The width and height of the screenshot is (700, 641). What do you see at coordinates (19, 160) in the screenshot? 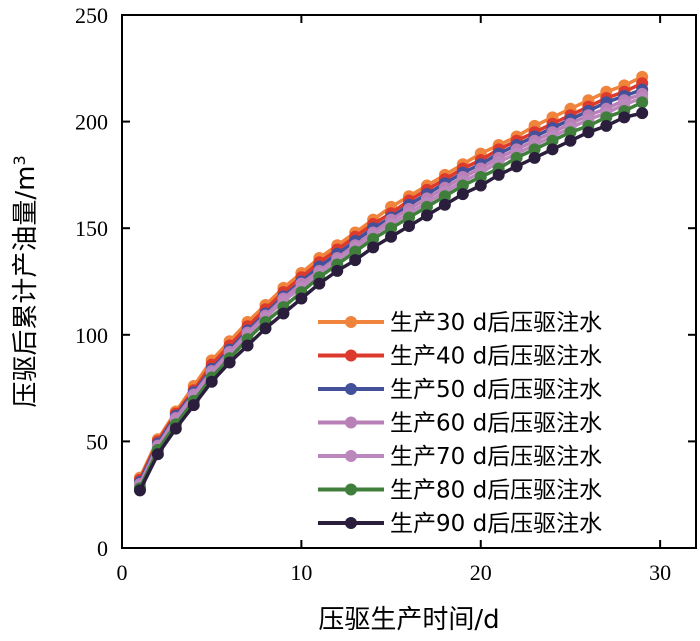
I see `y-axis-label-superscript: 3` at bounding box center [19, 160].